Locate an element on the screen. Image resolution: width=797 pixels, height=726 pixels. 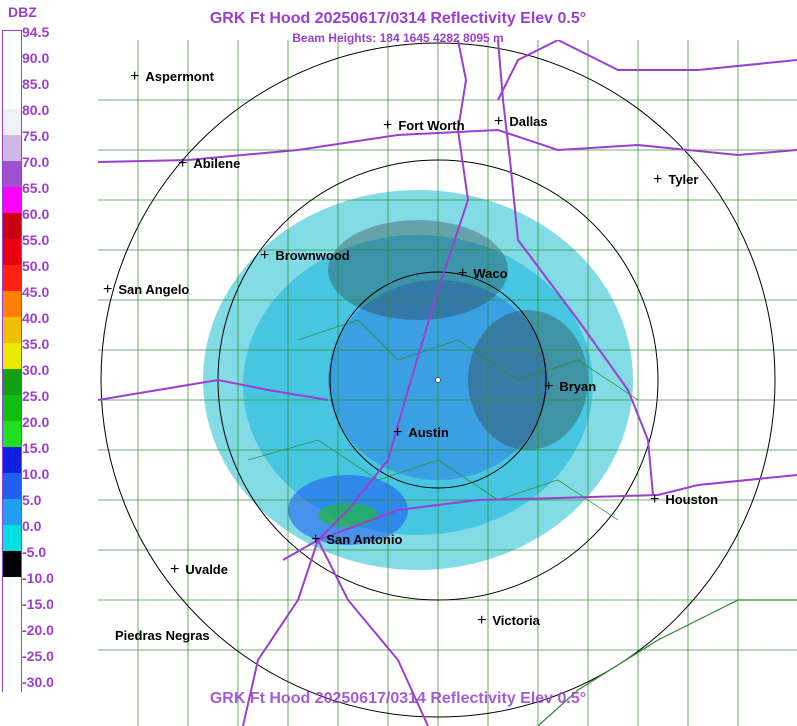
city-name: Aspermont is located at coordinates (179, 76).